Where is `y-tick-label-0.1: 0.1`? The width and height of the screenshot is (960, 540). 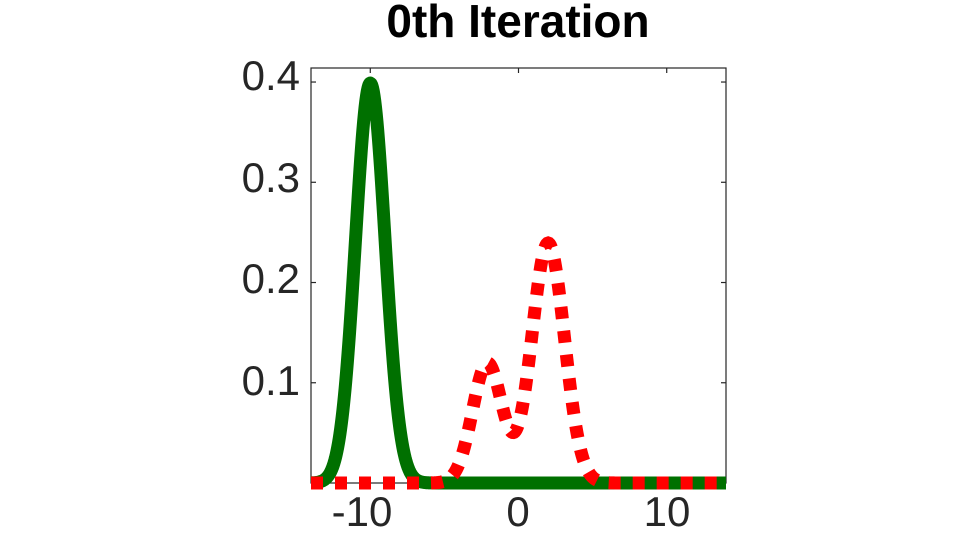 y-tick-label-0.1: 0.1 is located at coordinates (270, 380).